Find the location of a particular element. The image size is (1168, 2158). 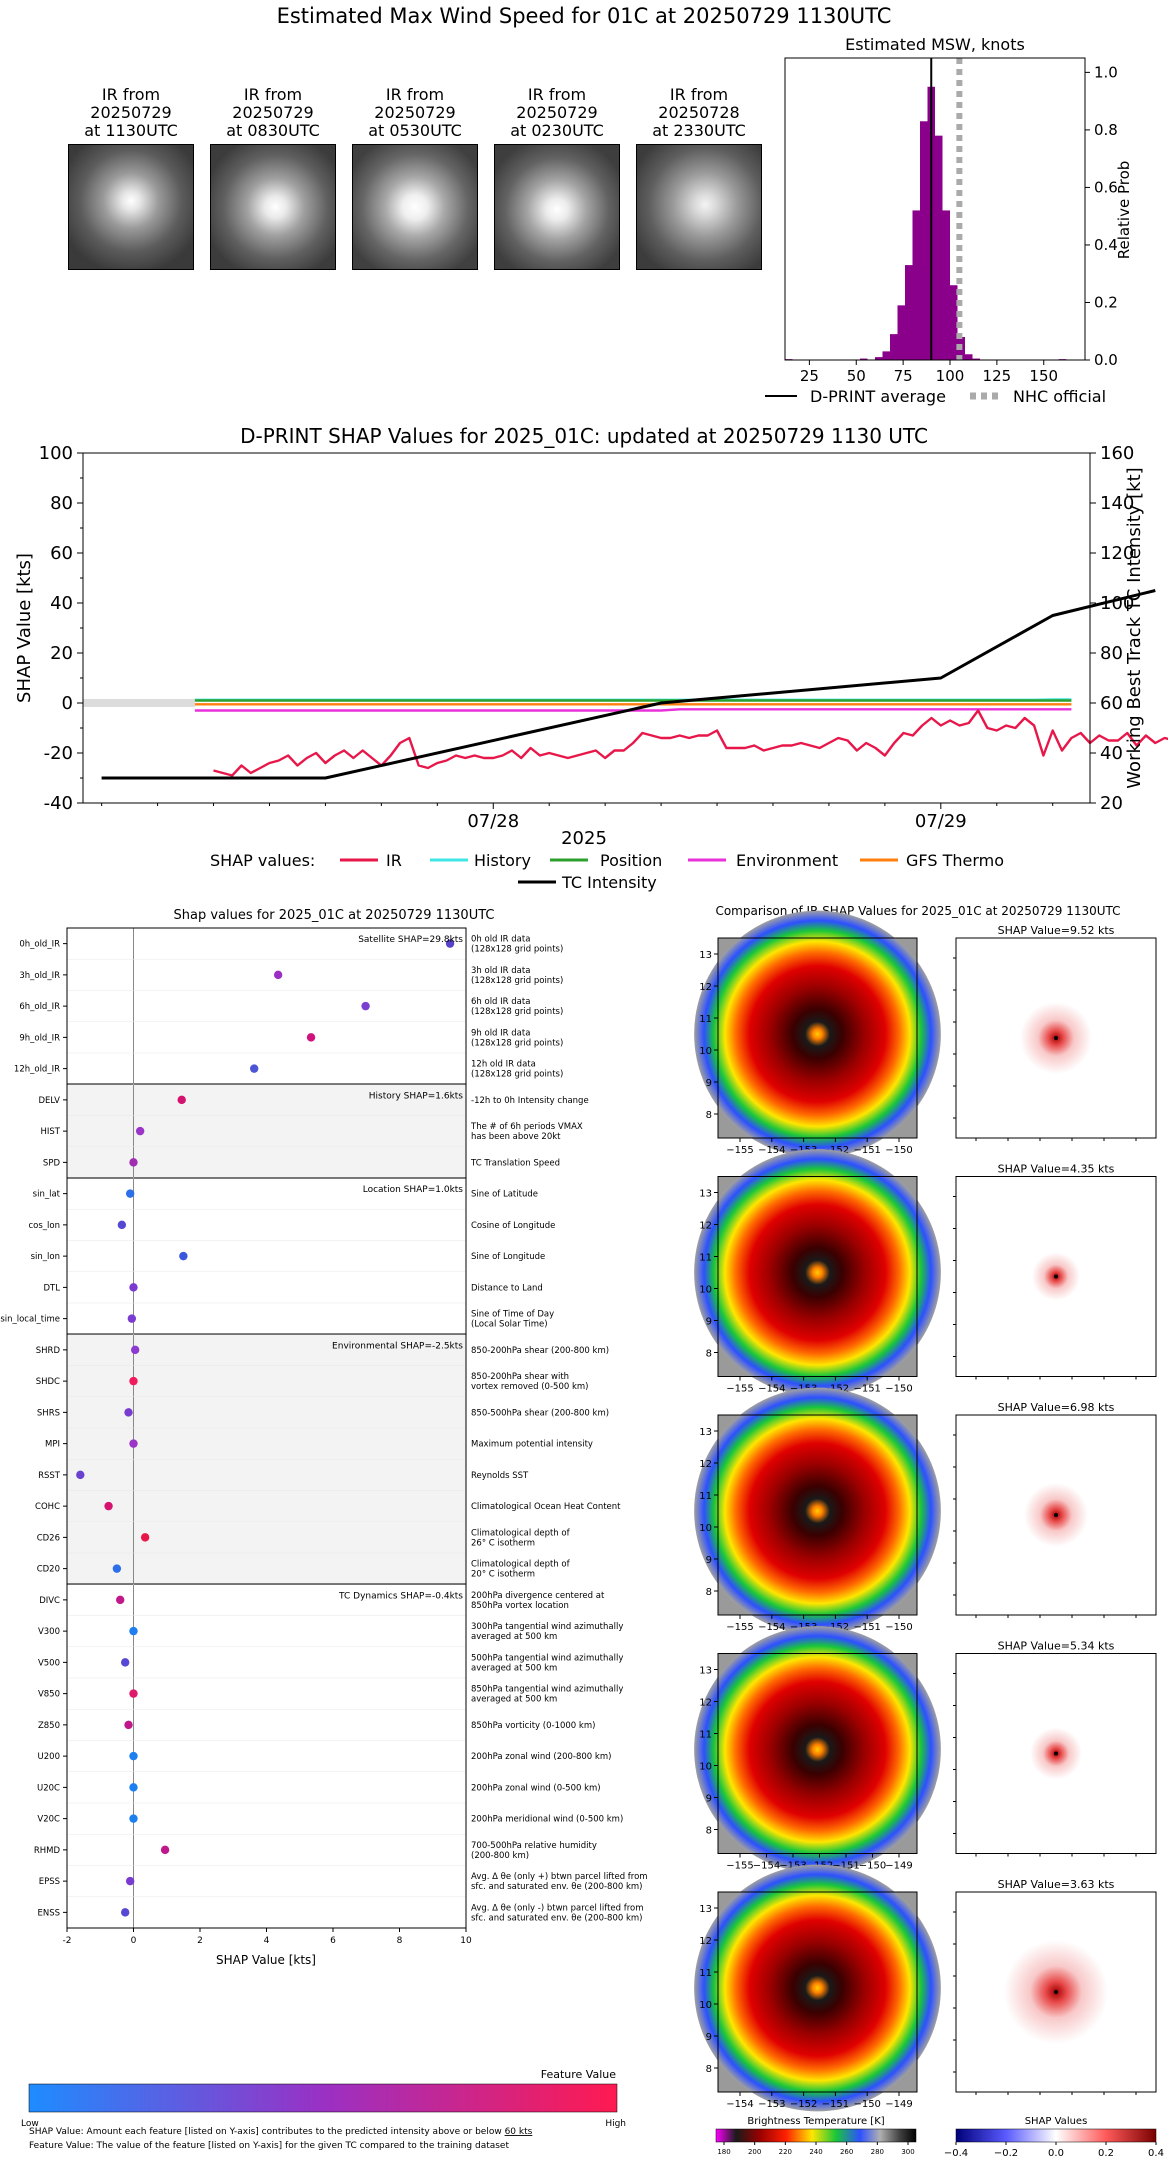

x-tick-label: 8 is located at coordinates (400, 1941).